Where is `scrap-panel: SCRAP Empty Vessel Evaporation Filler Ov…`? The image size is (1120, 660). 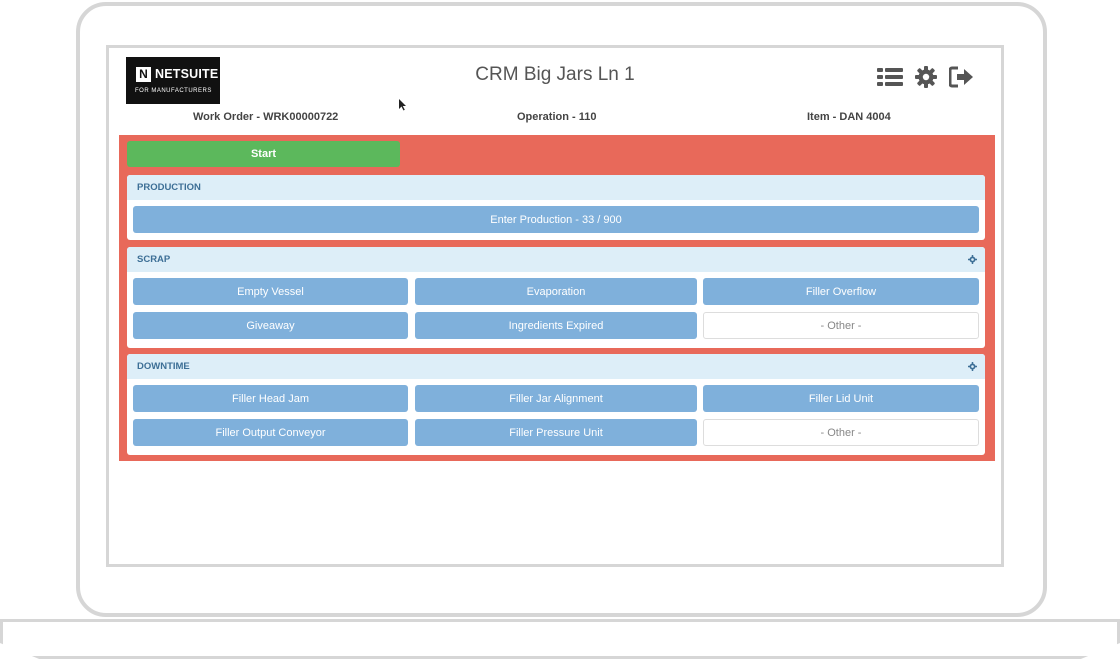 scrap-panel: SCRAP Empty Vessel Evaporation Filler Ov… is located at coordinates (556, 297).